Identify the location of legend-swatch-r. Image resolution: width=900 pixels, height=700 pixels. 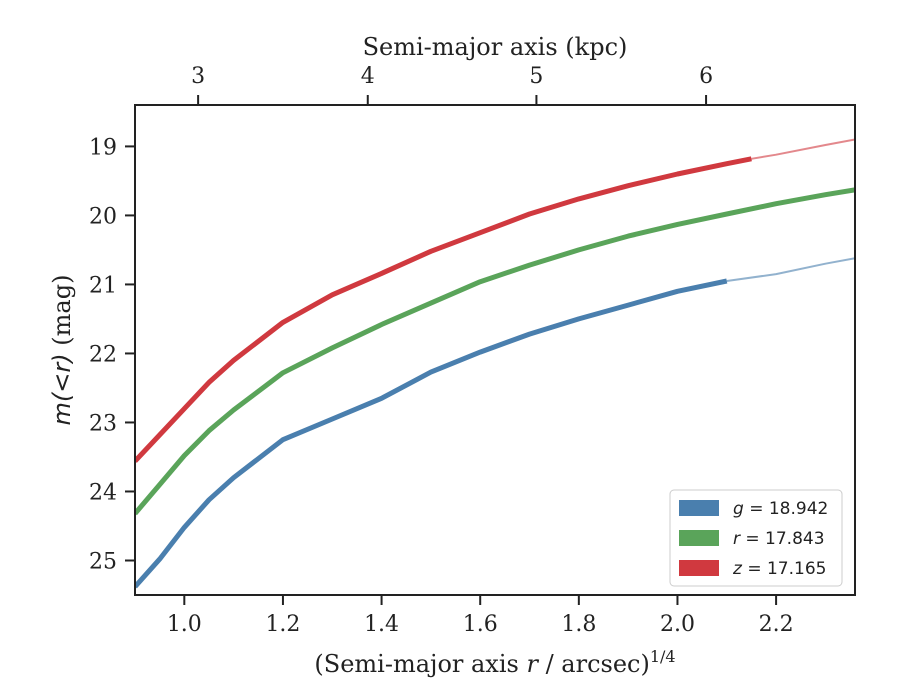
(699, 538).